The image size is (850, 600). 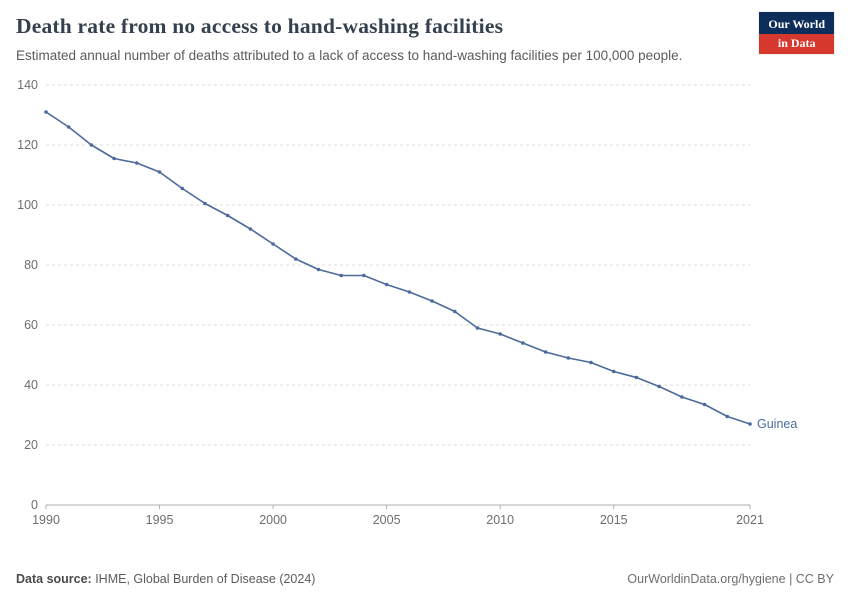 What do you see at coordinates (796, 44) in the screenshot?
I see `logo-text-bottom: in Data` at bounding box center [796, 44].